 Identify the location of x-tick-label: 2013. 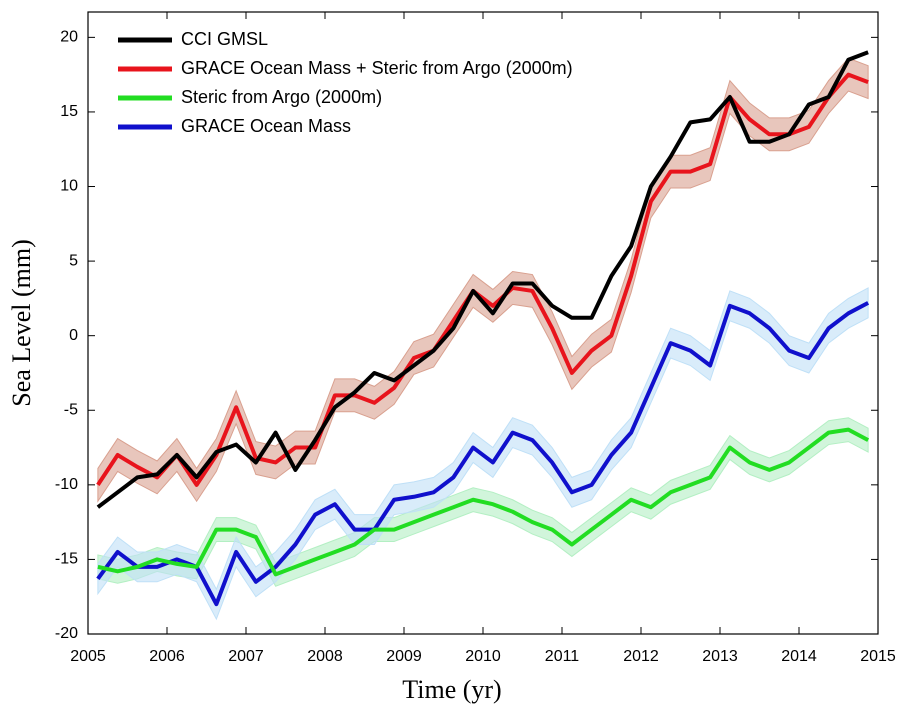
(720, 656).